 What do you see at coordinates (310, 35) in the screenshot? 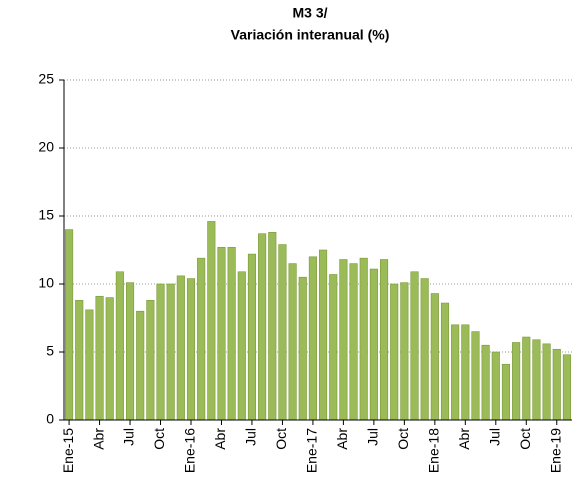
I see `chart-subtitle: Variación interanual (%)` at bounding box center [310, 35].